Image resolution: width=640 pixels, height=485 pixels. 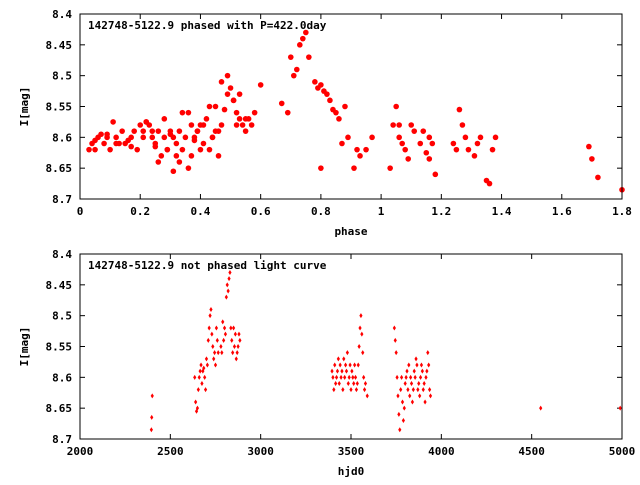 What do you see at coordinates (350, 231) in the screenshot?
I see `phased-x-axis-label: phase` at bounding box center [350, 231].